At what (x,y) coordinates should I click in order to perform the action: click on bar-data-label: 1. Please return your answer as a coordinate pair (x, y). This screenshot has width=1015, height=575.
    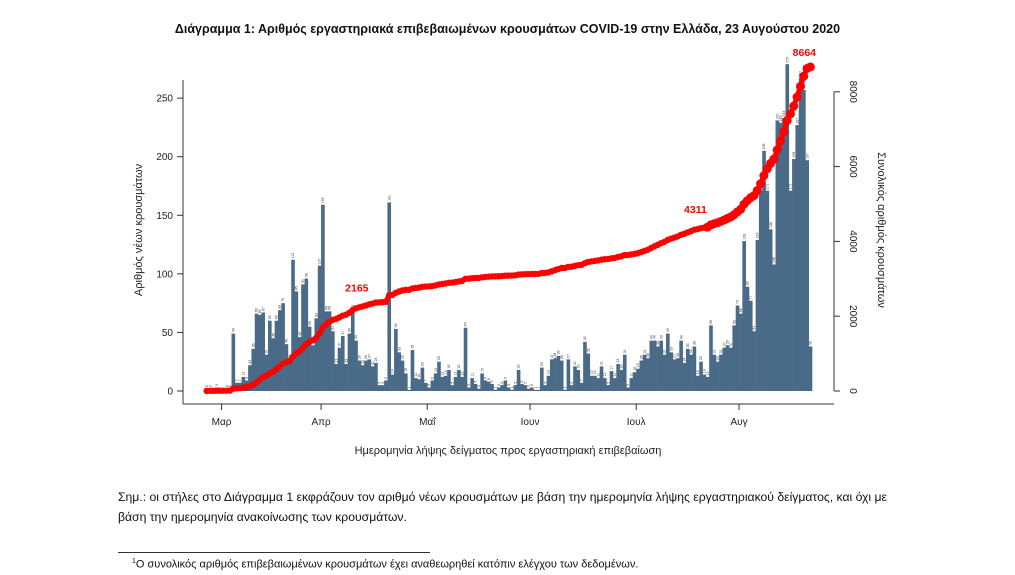
    Looking at the image, I should click on (539, 387).